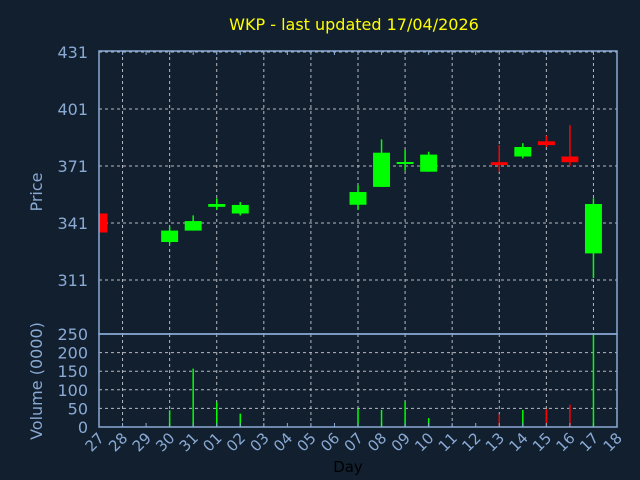 The image size is (640, 480). What do you see at coordinates (236, 442) in the screenshot?
I see `day-tick-label: 02` at bounding box center [236, 442].